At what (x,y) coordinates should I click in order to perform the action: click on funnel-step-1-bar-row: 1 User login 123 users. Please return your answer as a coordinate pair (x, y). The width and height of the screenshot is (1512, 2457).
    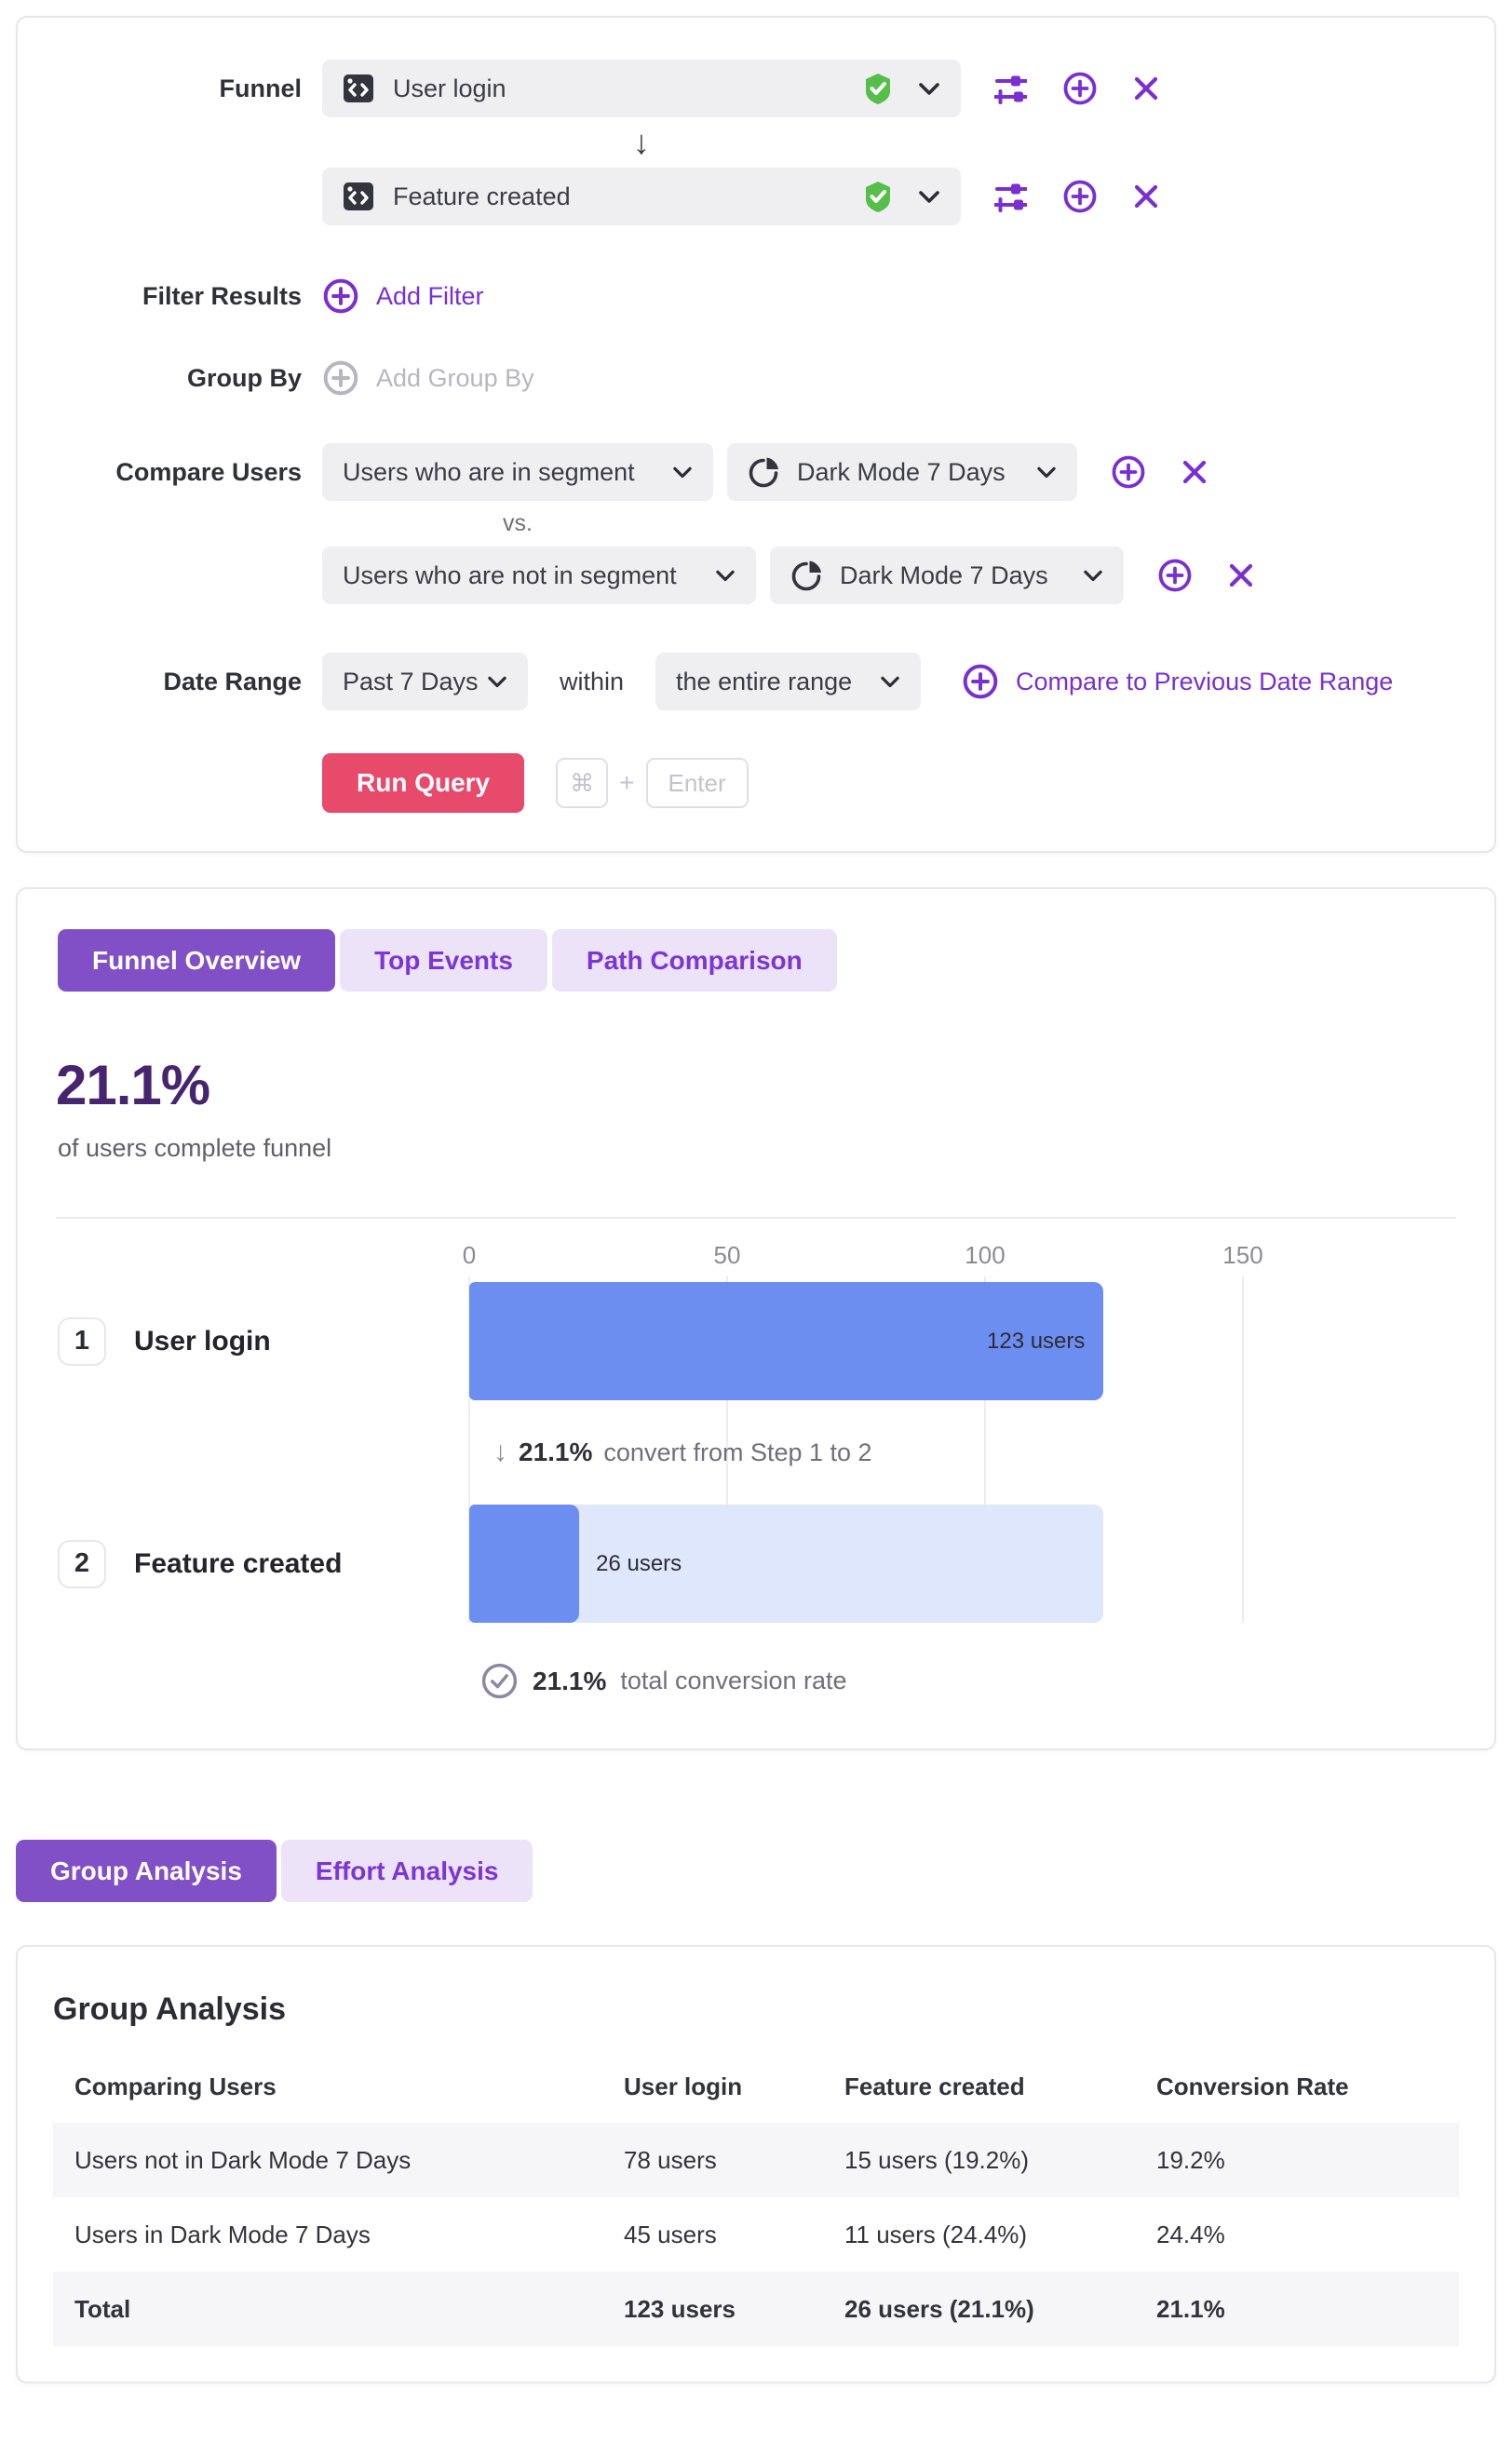
    Looking at the image, I should click on (756, 1341).